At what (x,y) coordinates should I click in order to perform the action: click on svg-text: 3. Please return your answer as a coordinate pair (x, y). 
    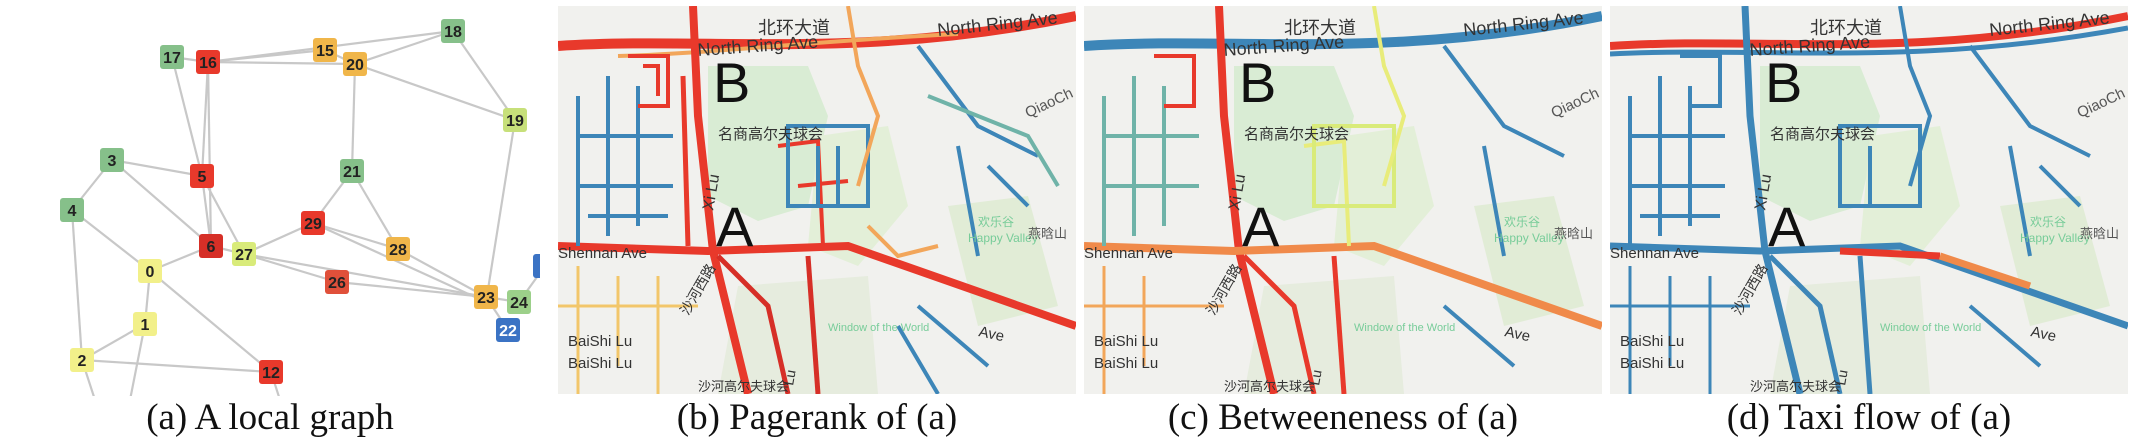
    Looking at the image, I should click on (112, 161).